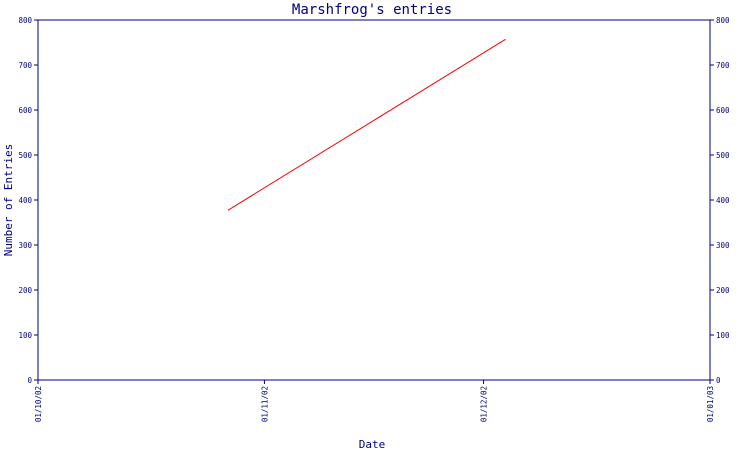 The width and height of the screenshot is (750, 450). Describe the element at coordinates (38, 404) in the screenshot. I see `x-tick-label: 01/10/02` at that location.